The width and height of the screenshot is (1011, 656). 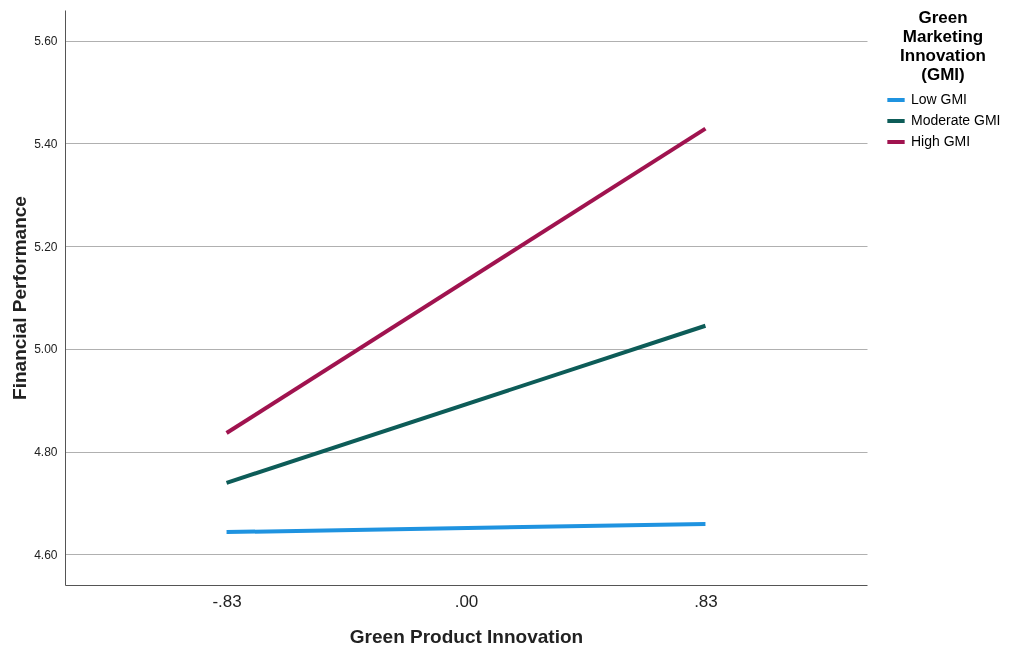 I want to click on y-tick-label: 5.60, so click(x=46, y=41).